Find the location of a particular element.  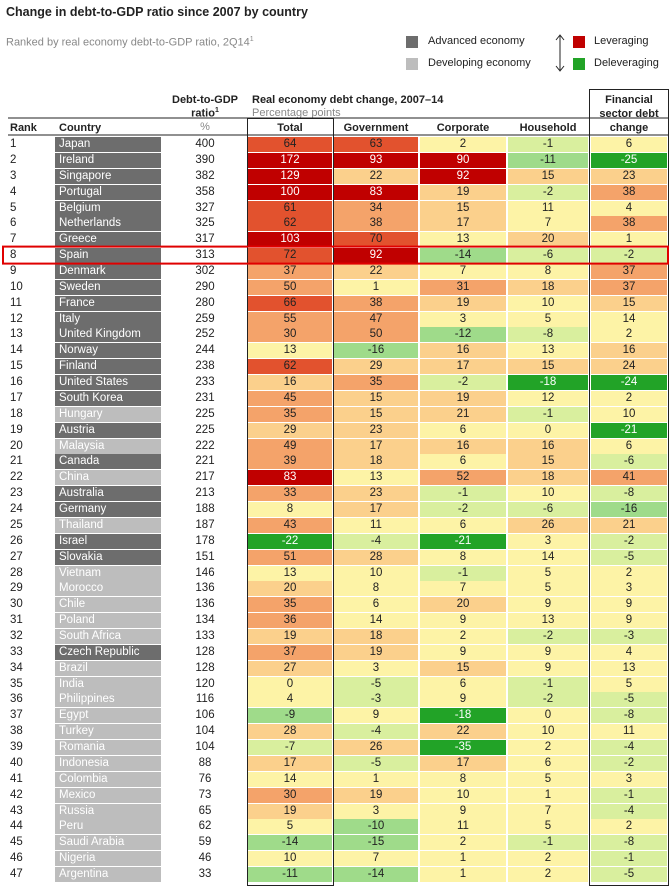

government-cell: 8 is located at coordinates (376, 589).